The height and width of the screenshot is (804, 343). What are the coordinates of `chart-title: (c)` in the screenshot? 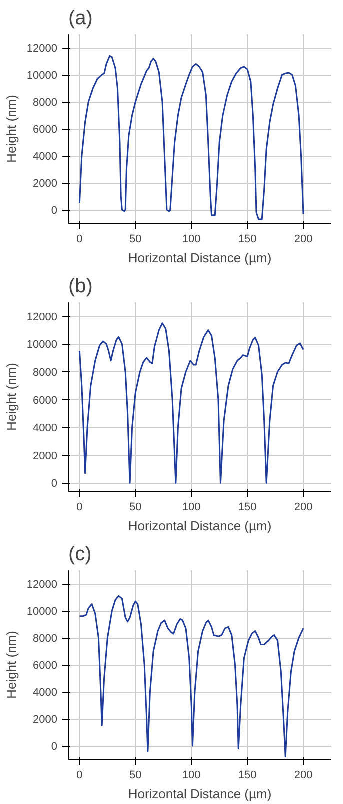 It's located at (80, 555).